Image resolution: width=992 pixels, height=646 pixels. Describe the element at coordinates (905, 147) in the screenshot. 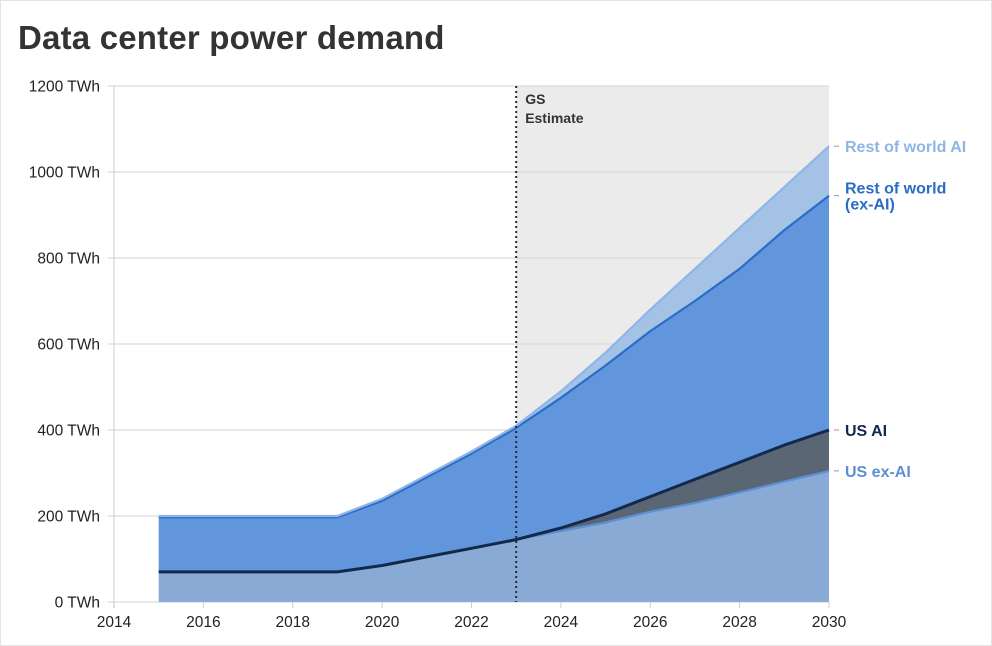

I see `legend-label-rest-of-world-ai: Rest of world AI` at that location.